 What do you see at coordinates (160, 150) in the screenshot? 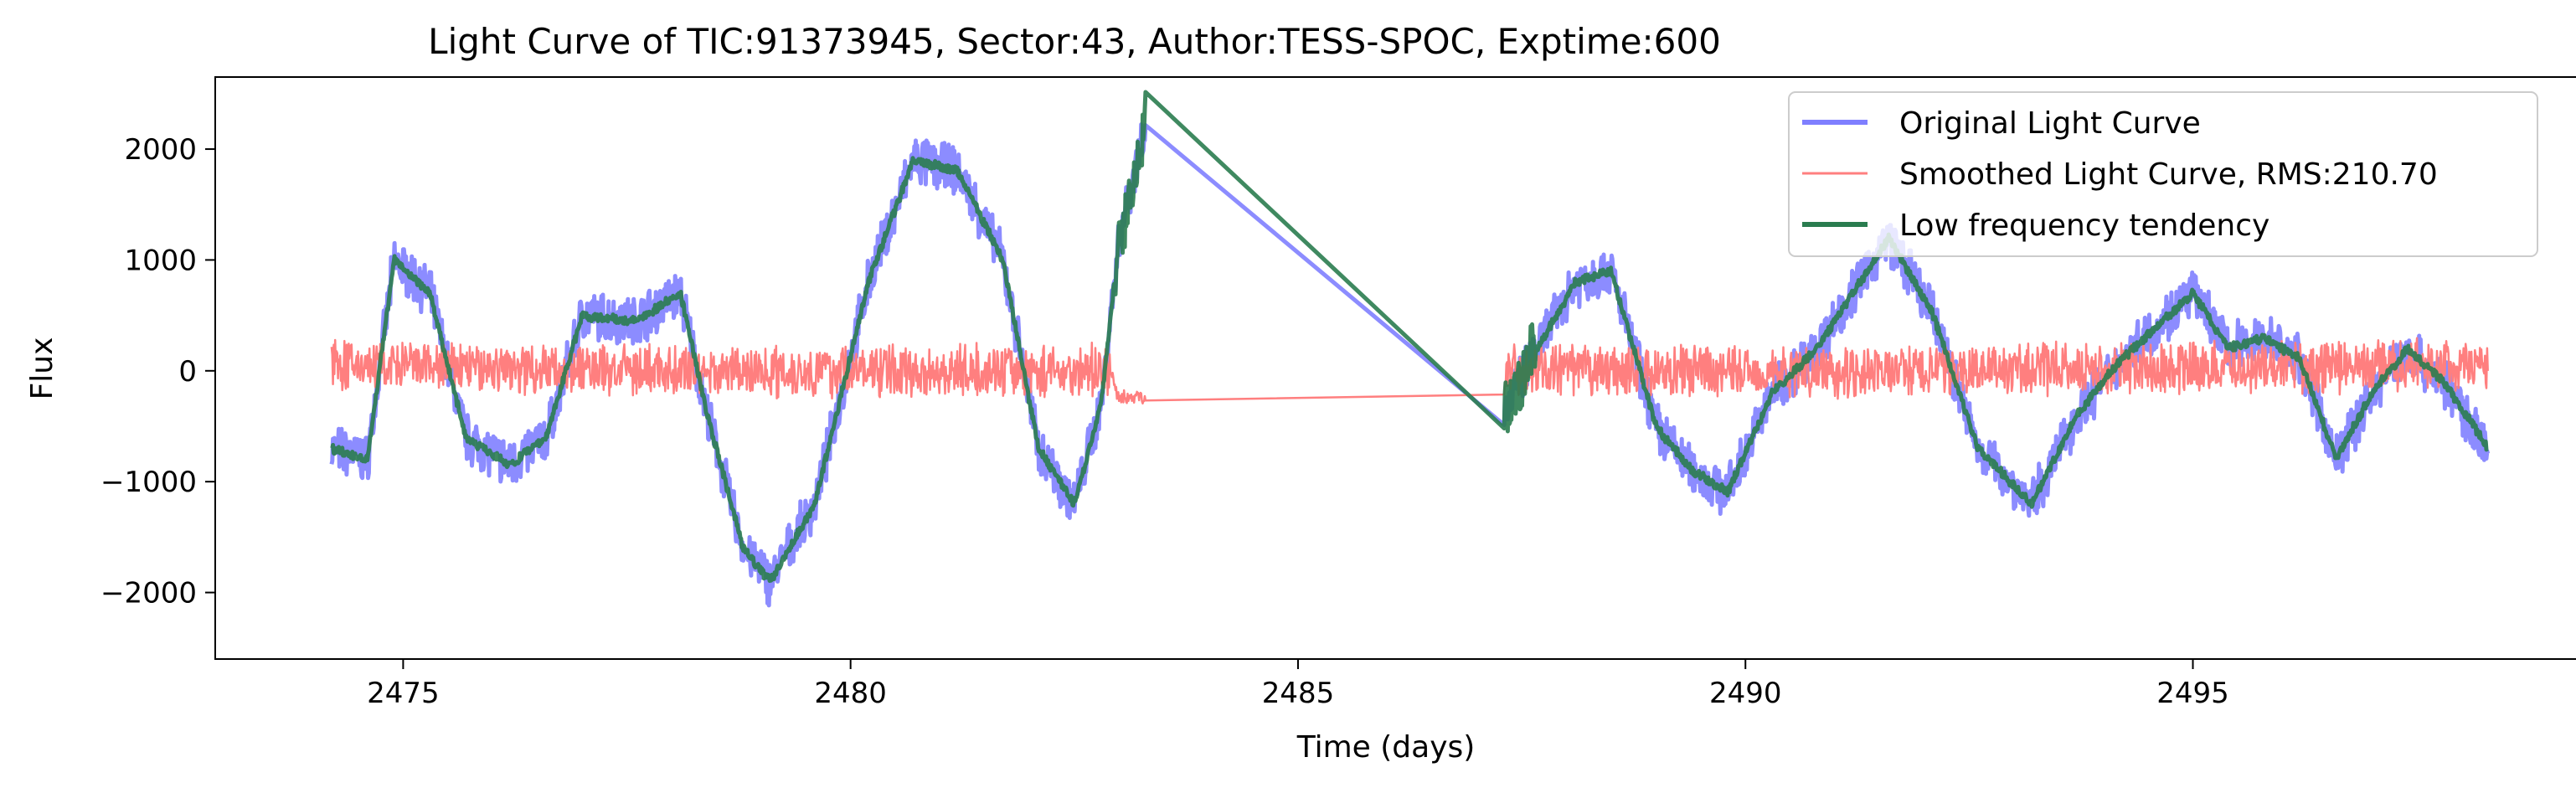
I see `y-tick-label: 2000` at bounding box center [160, 150].